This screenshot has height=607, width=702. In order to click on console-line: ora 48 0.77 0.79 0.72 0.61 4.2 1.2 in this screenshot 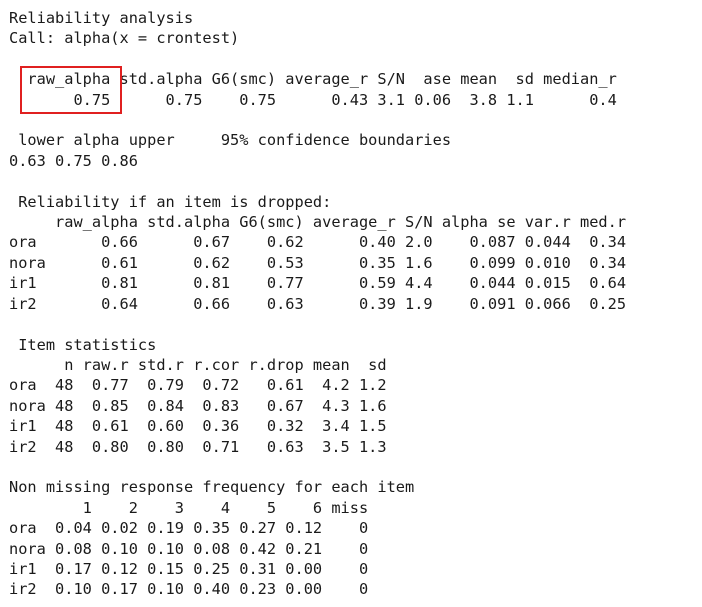, I will do `click(198, 385)`.